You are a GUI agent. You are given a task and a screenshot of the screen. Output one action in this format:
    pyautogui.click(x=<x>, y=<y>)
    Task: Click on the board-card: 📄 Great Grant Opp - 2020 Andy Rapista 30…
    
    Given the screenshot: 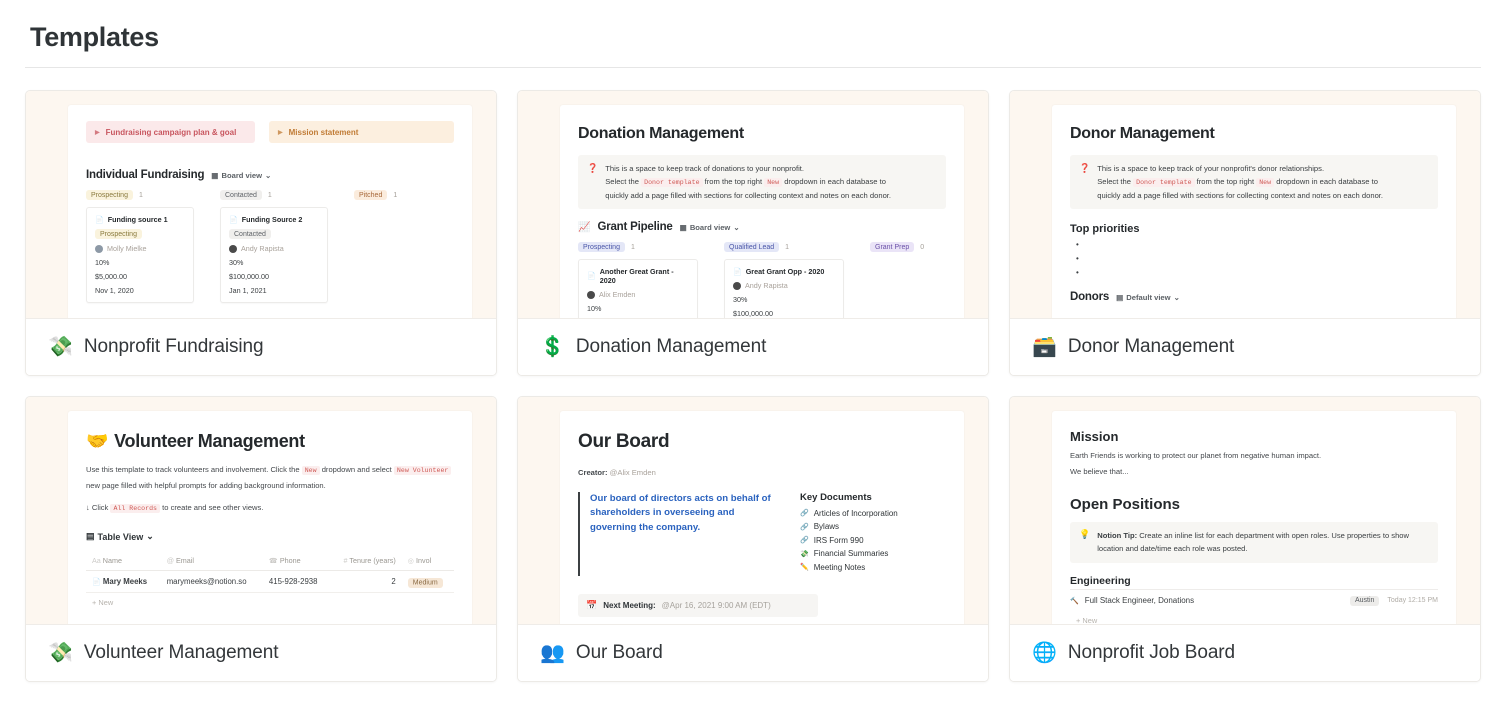 What is the action you would take?
    pyautogui.click(x=784, y=288)
    